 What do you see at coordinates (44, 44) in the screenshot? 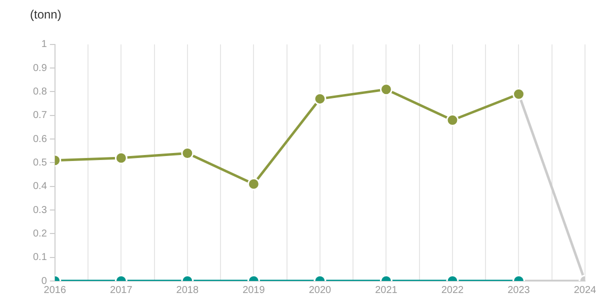
I see `y-tick-label: 1` at bounding box center [44, 44].